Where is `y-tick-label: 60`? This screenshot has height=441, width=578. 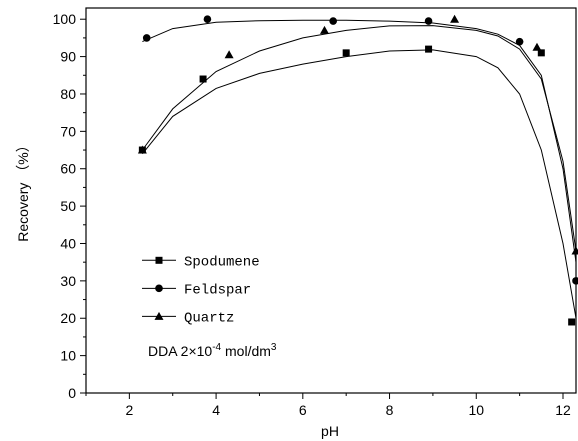 y-tick-label: 60 is located at coordinates (68, 169).